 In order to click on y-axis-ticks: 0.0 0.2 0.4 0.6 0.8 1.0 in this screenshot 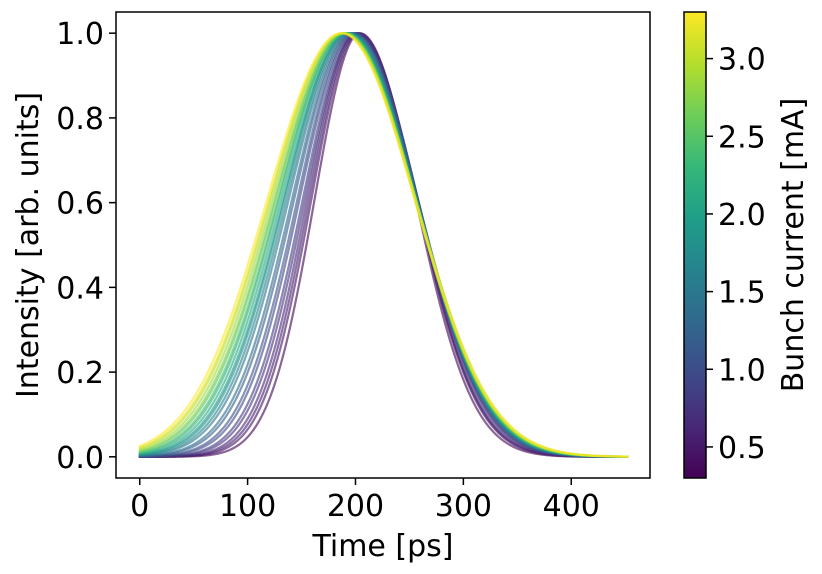, I will do `click(86, 246)`.